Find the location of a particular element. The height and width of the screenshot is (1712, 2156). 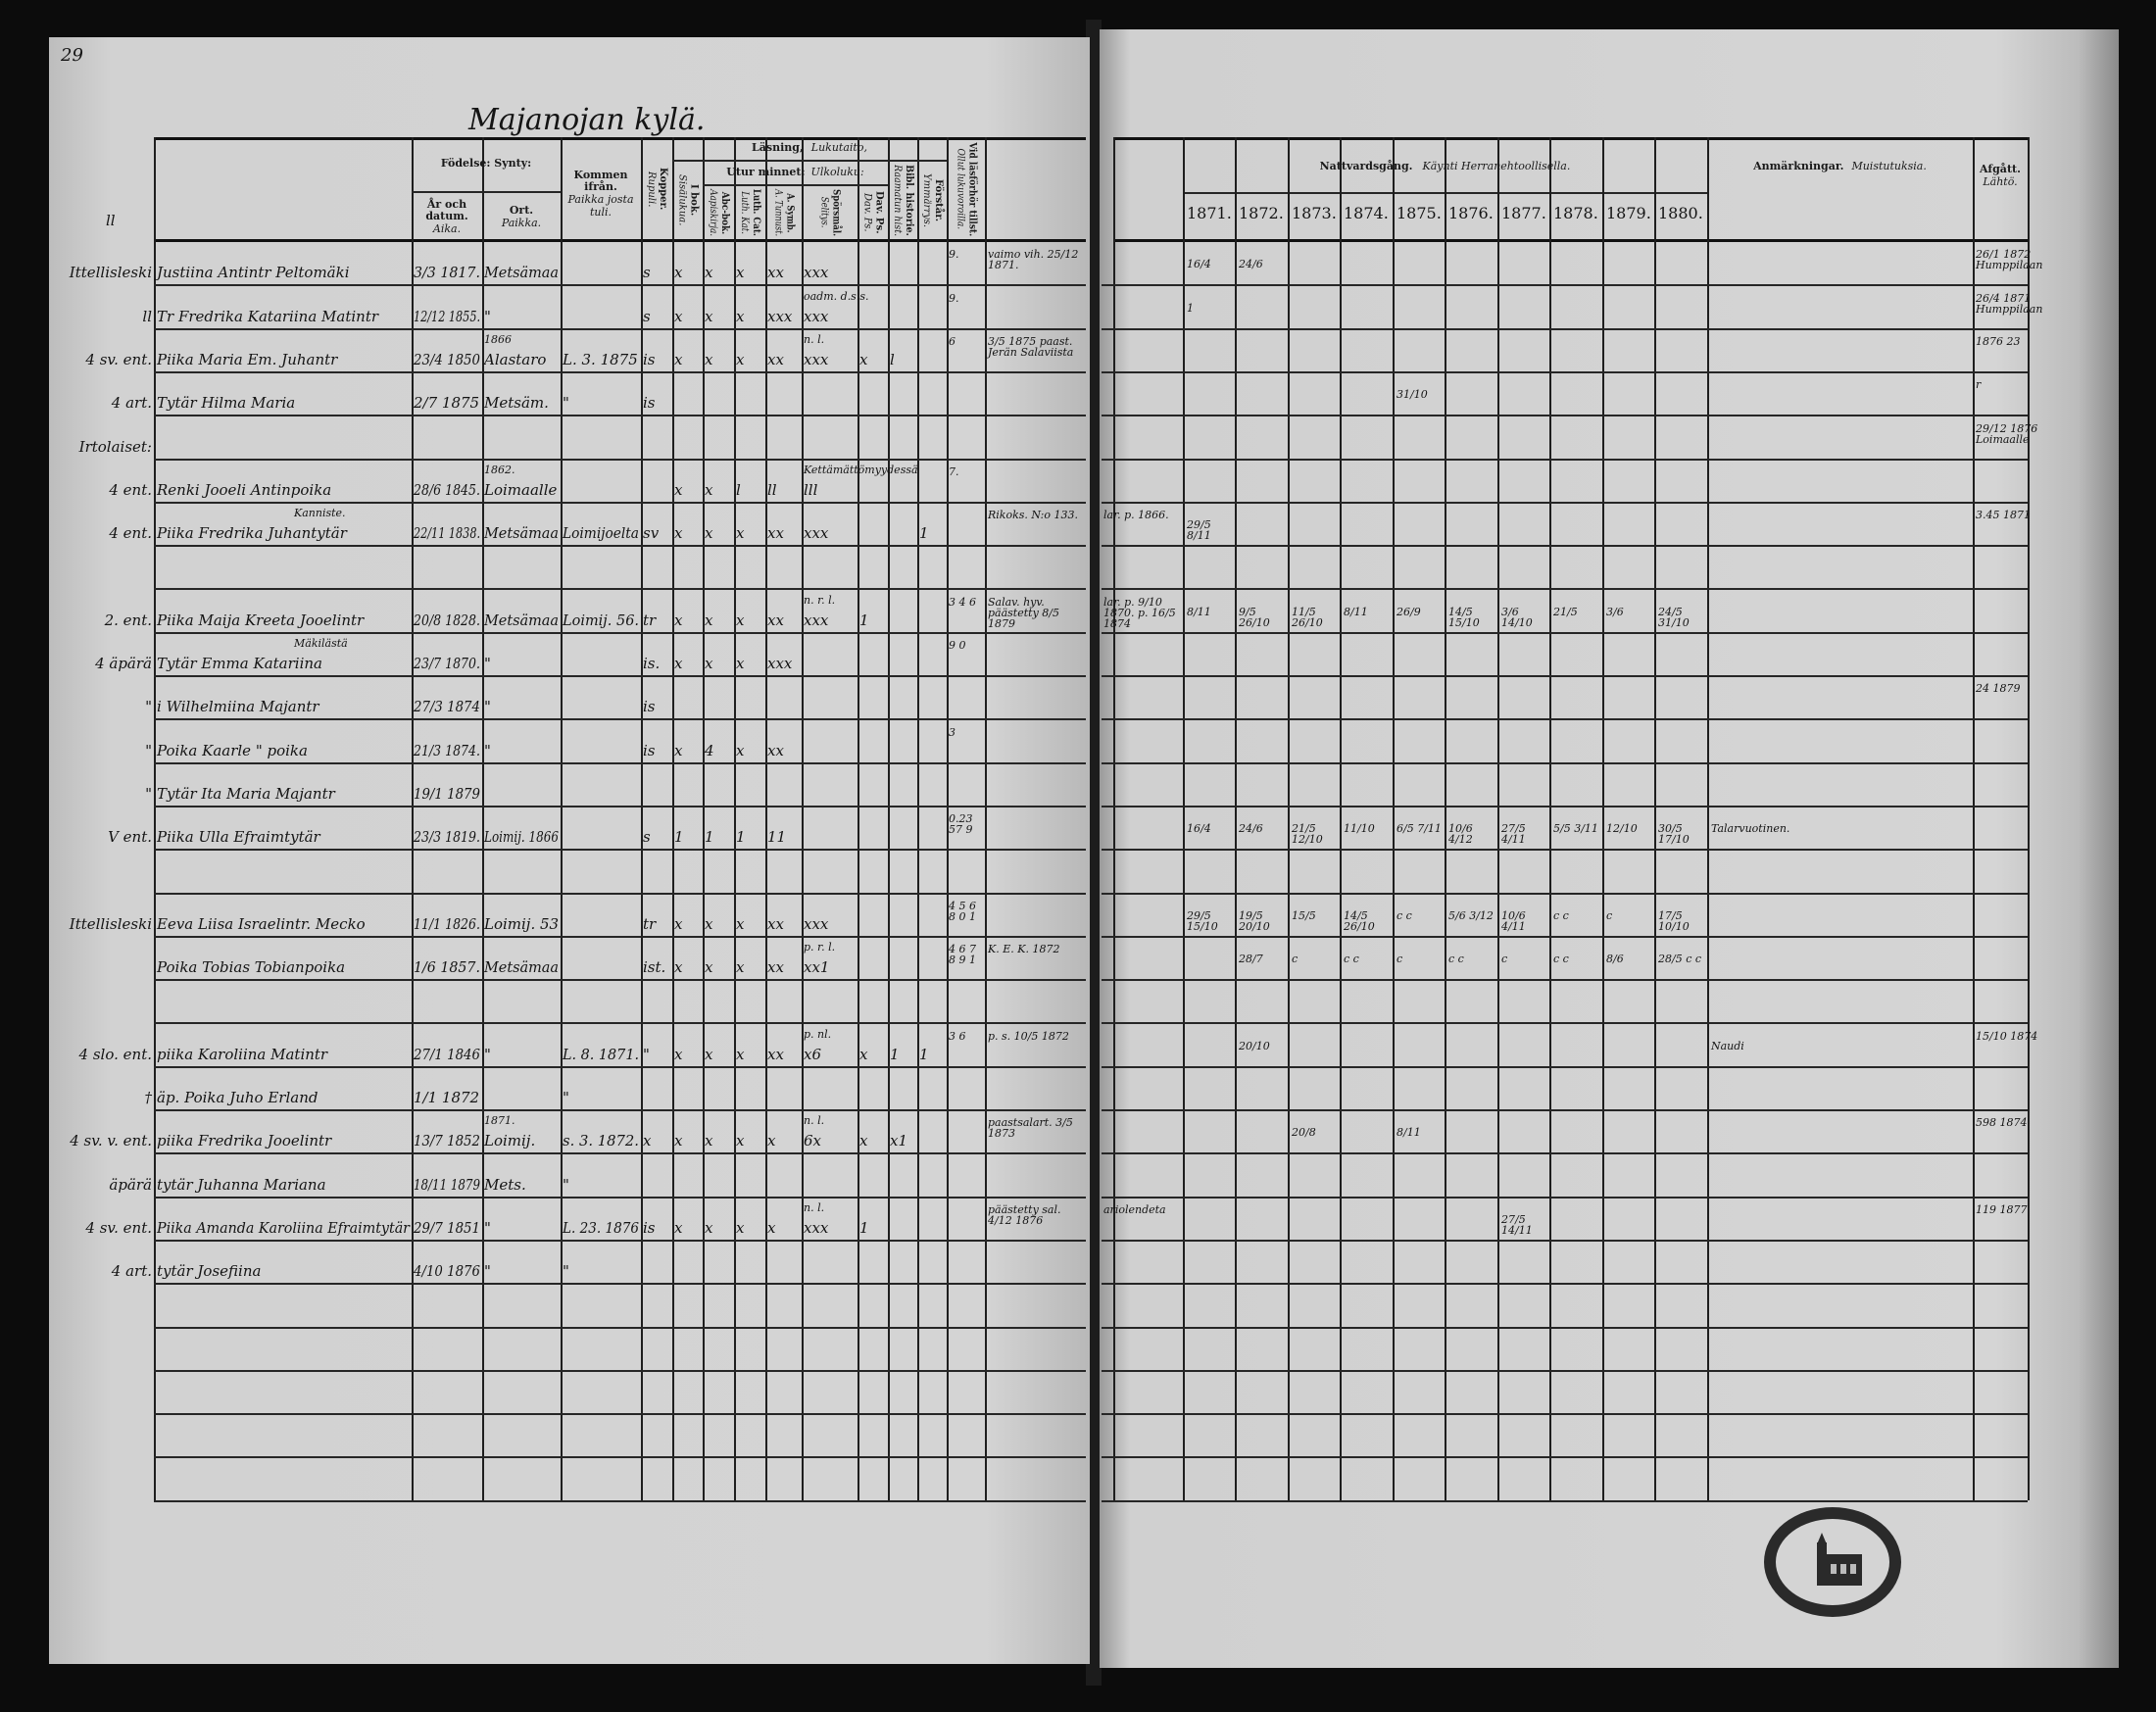

header-year: 1876. is located at coordinates (1471, 213).